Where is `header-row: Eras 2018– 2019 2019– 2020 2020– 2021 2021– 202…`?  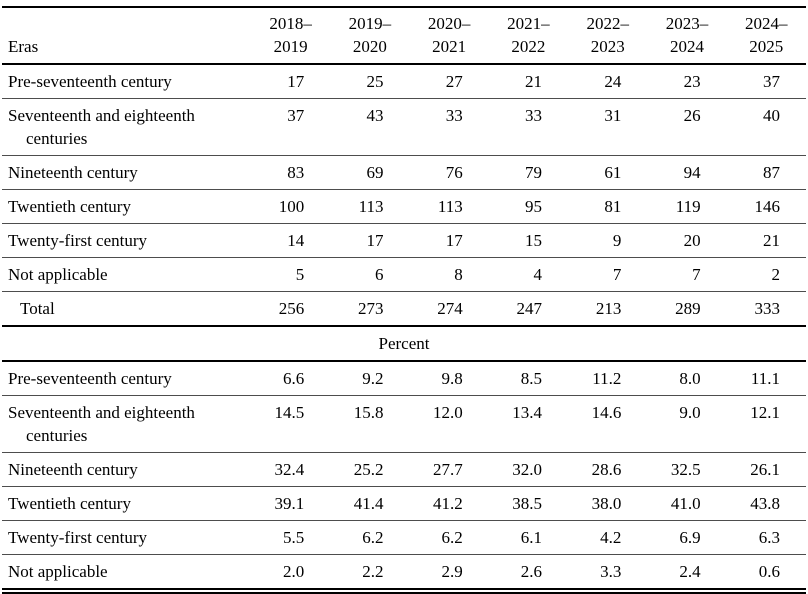
header-row: Eras 2018– 2019 2019– 2020 2020– 2021 2021– 202… is located at coordinates (404, 35).